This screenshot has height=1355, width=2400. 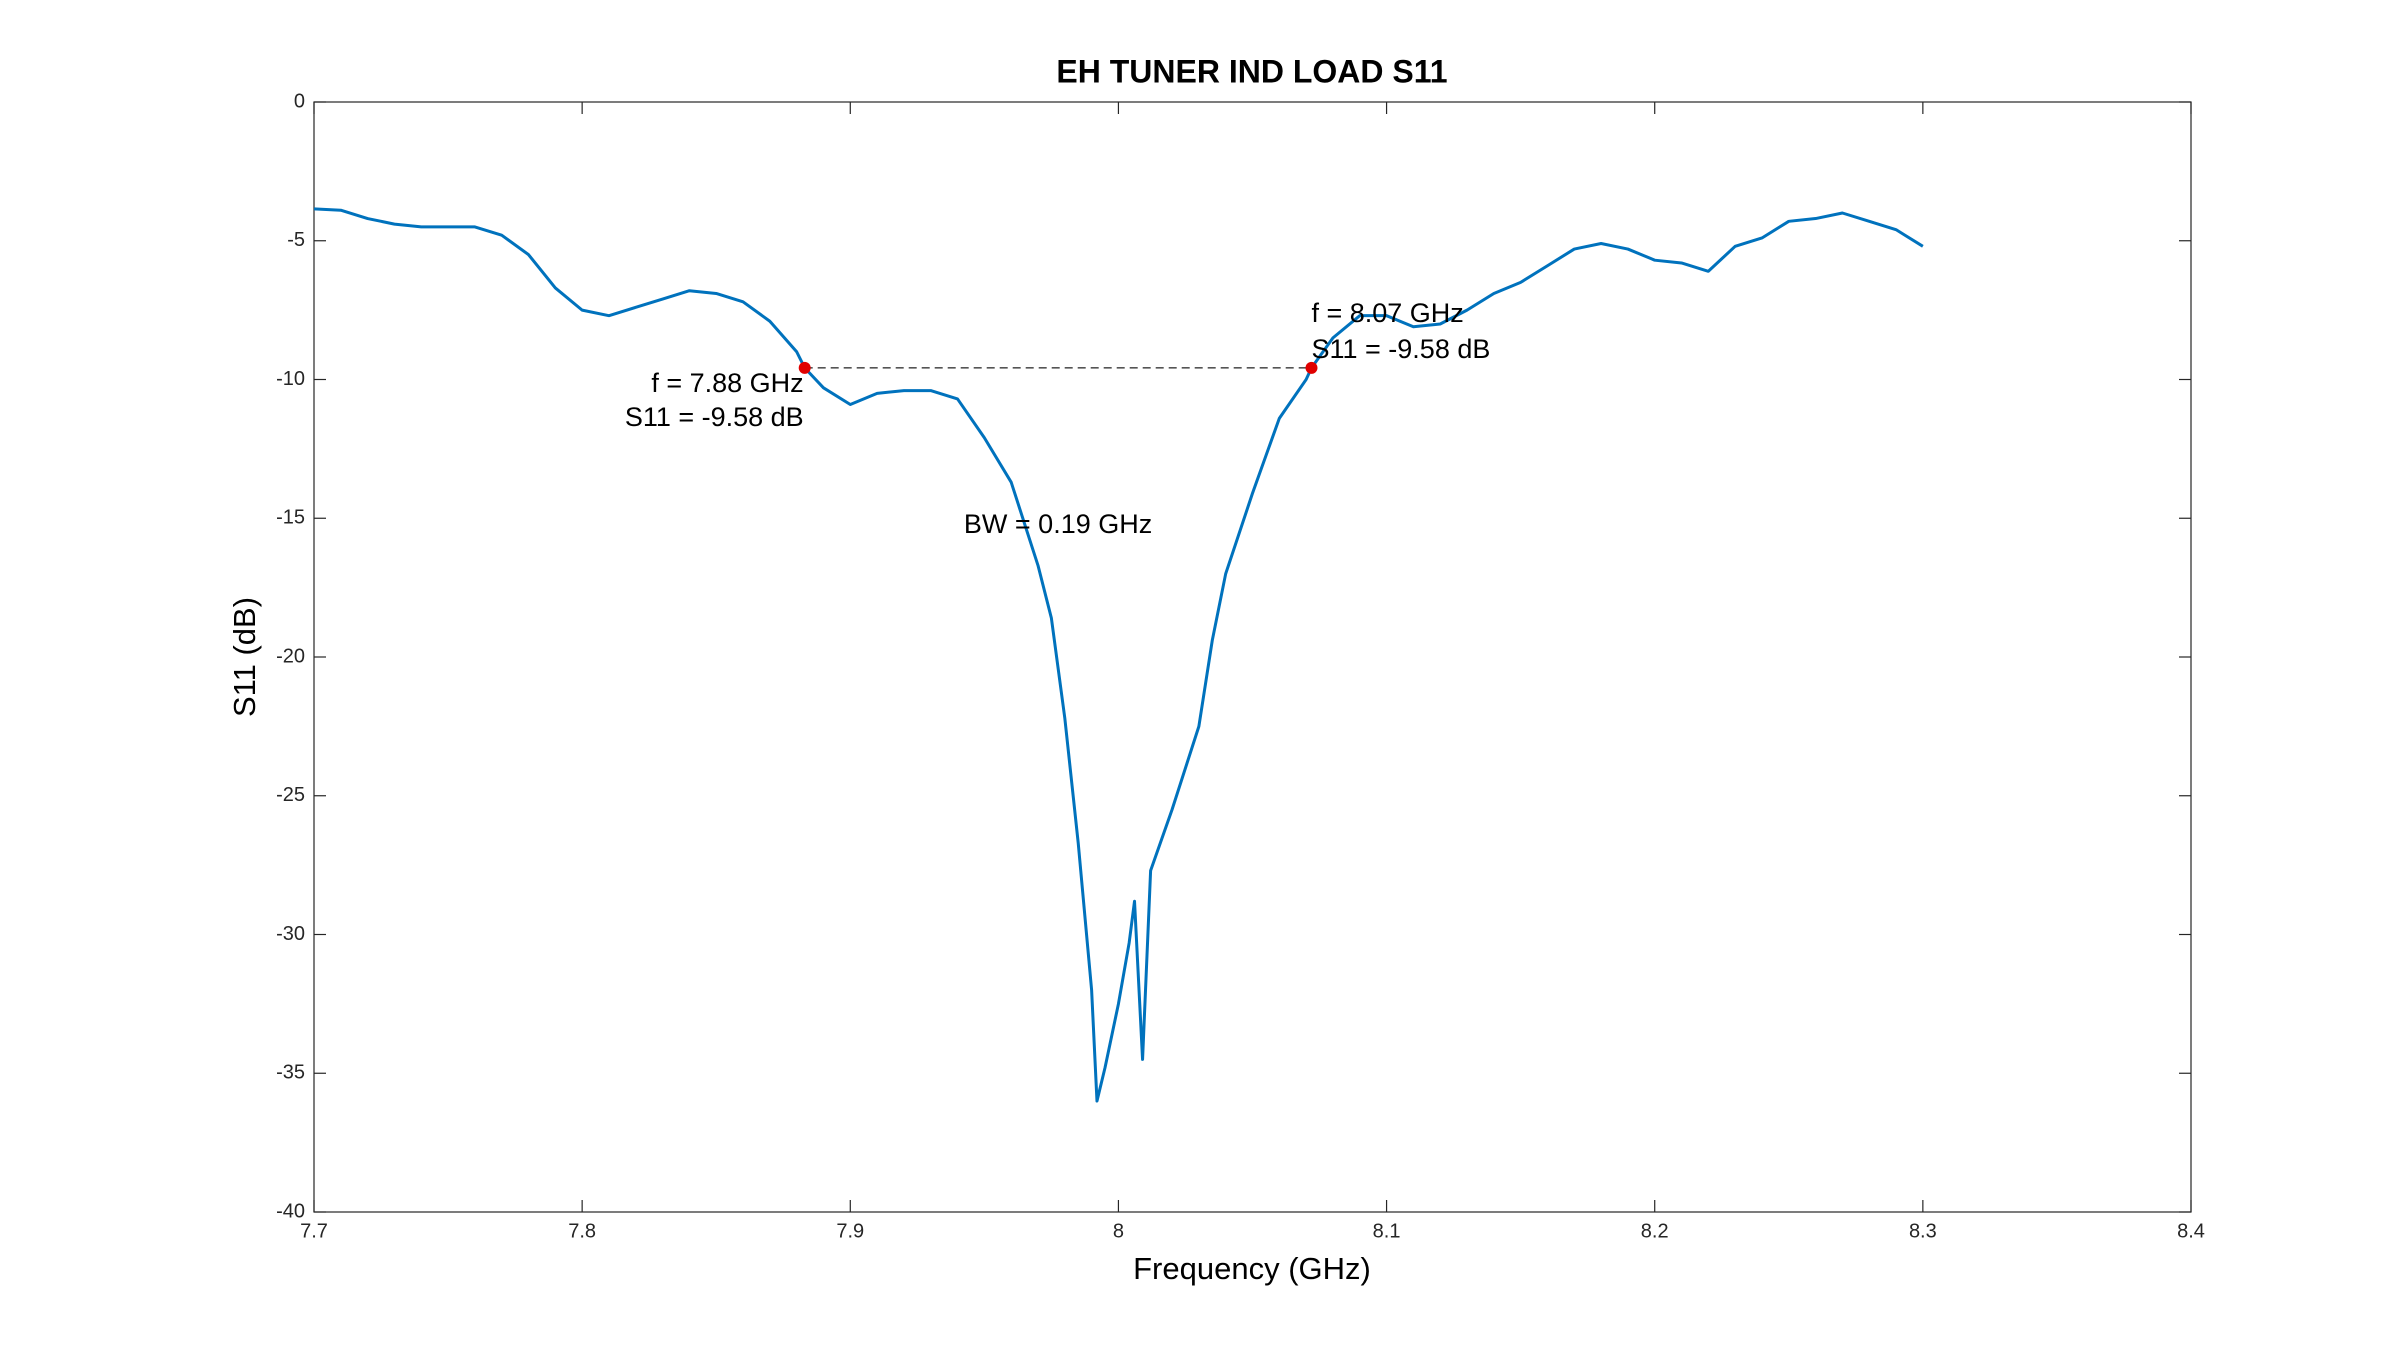 What do you see at coordinates (582, 1231) in the screenshot?
I see `x-tick-label: 7.8` at bounding box center [582, 1231].